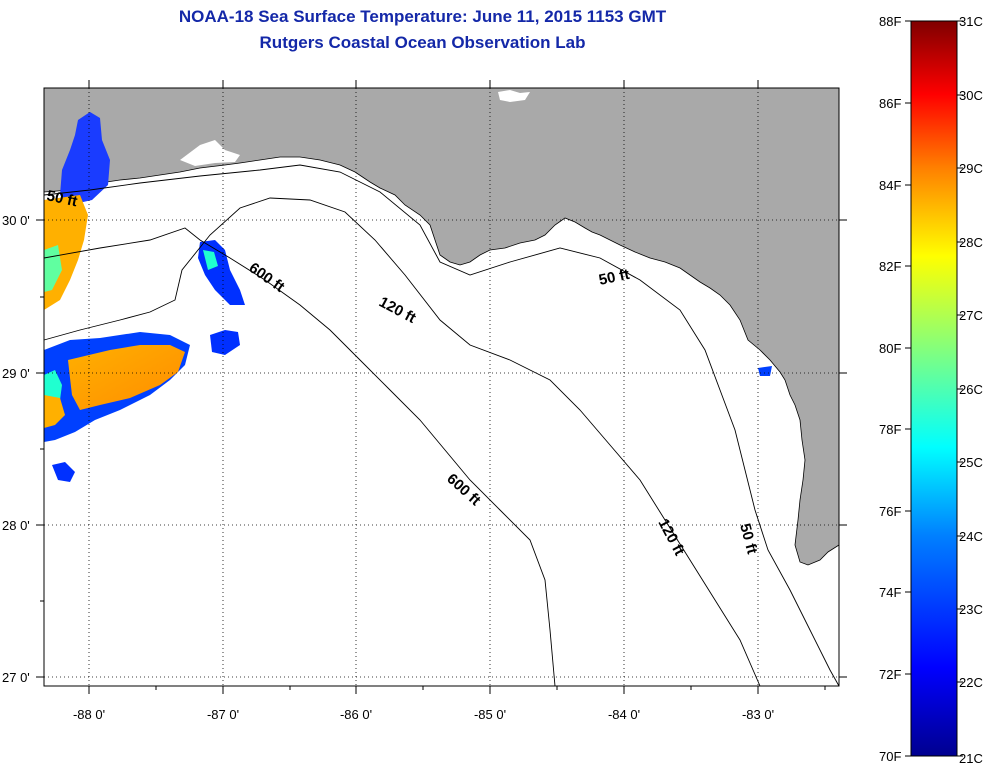 The image size is (992, 770). I want to click on colorbar-f-label: 80F, so click(890, 348).